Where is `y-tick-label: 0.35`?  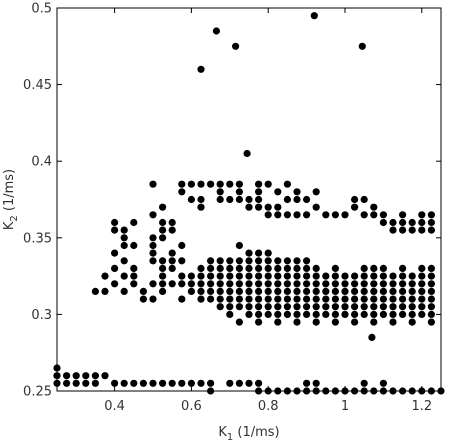
y-tick-label: 0.35 is located at coordinates (37, 238).